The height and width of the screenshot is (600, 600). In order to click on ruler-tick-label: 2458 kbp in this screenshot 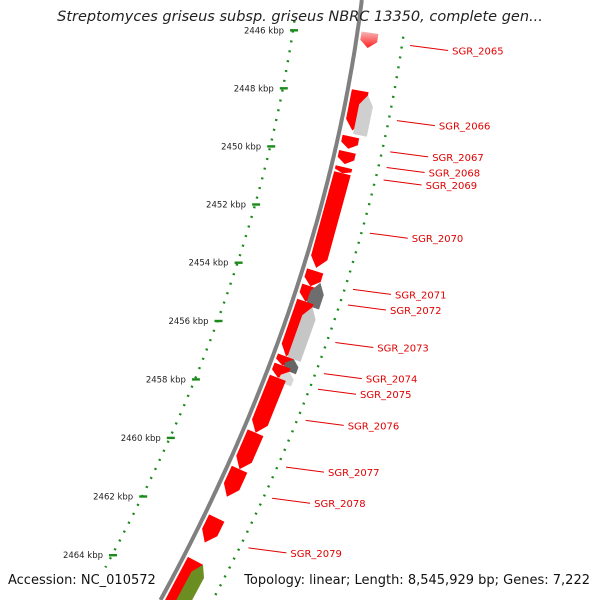, I will do `click(166, 380)`.